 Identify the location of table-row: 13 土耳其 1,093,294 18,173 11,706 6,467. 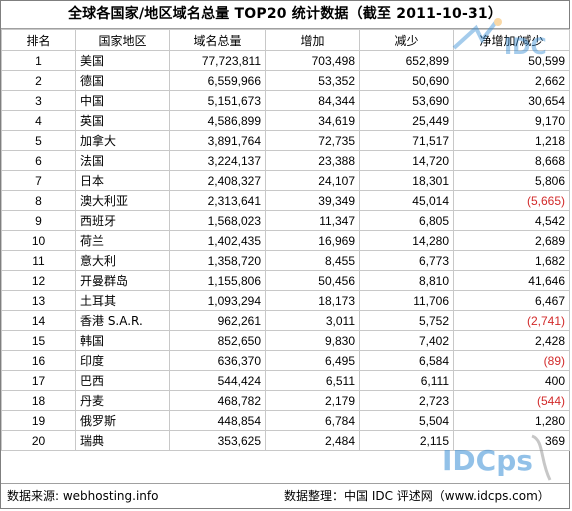
(285, 300).